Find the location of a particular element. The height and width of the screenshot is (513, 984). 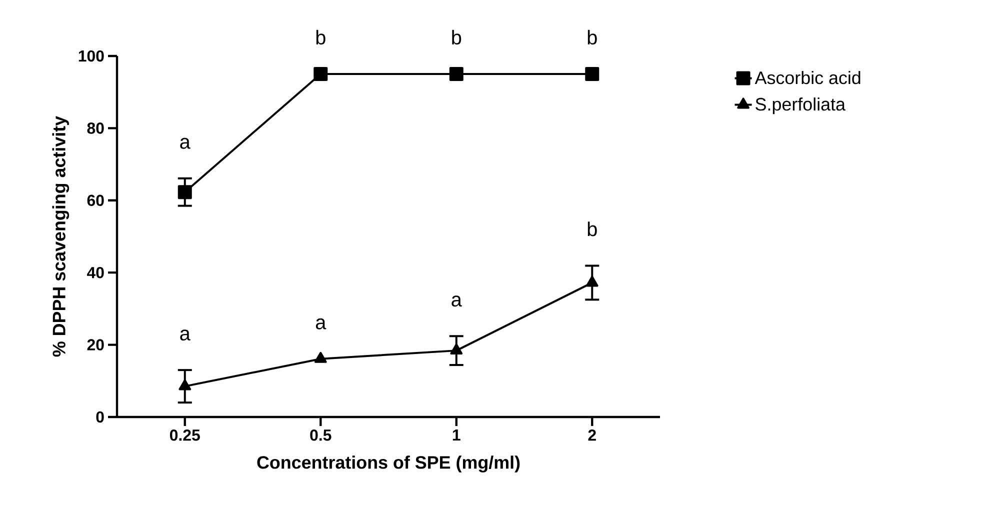

y-tick-label: 60 is located at coordinates (95, 200).